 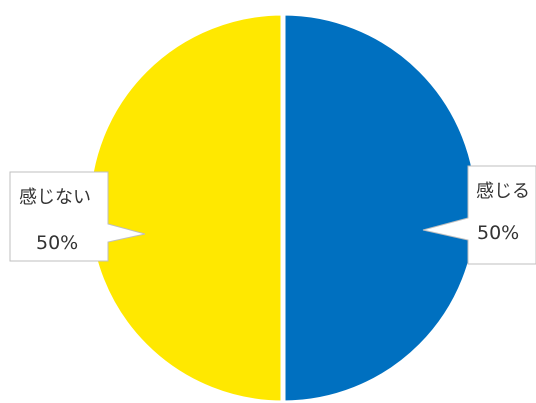 I want to click on callout-box-kanjinai, so click(x=77, y=216).